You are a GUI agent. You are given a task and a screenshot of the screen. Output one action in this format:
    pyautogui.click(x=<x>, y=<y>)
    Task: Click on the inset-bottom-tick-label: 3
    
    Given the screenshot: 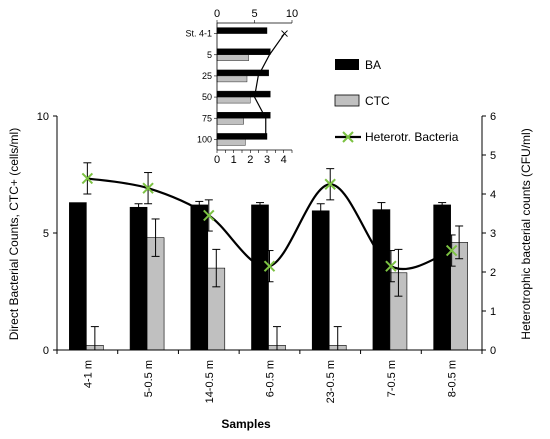 What is the action you would take?
    pyautogui.click(x=267, y=160)
    